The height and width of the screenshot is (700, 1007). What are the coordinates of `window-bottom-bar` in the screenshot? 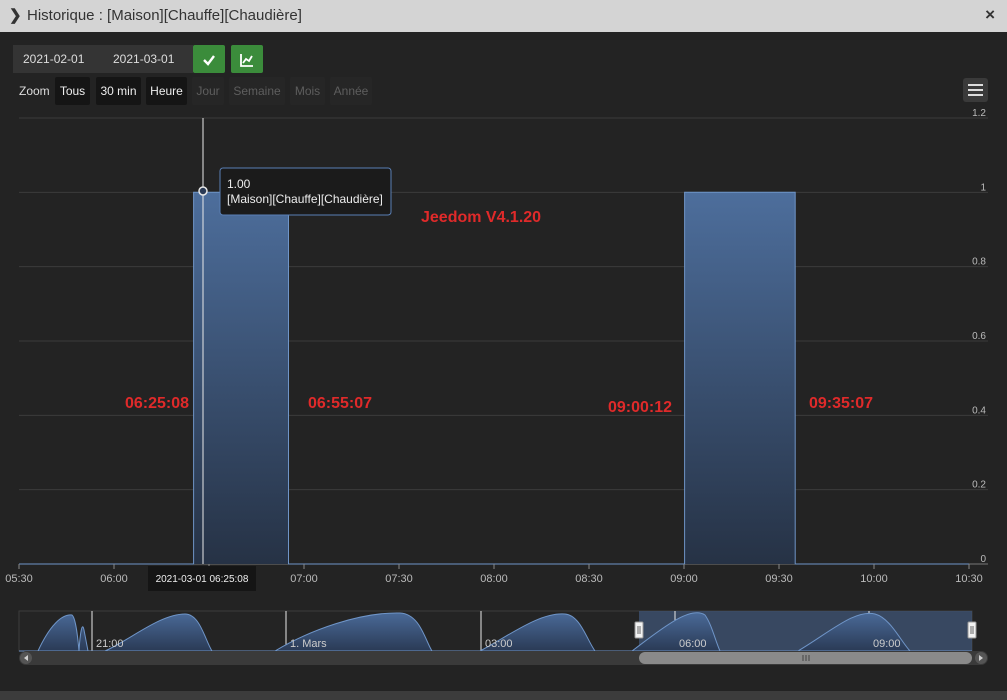 It's located at (503, 695).